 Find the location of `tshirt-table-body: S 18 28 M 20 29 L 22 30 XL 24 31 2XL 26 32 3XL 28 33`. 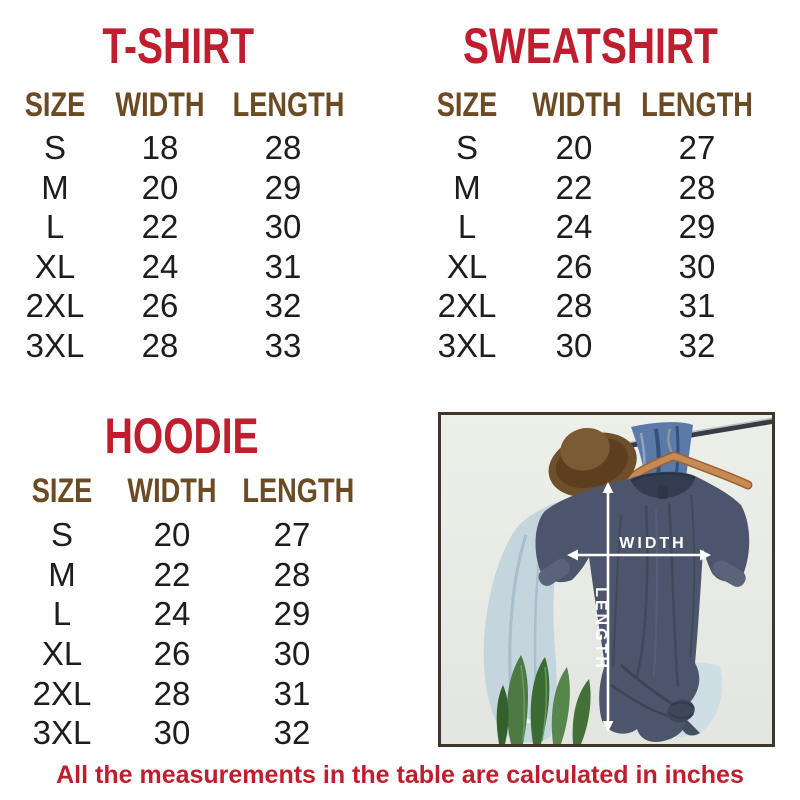

tshirt-table-body: S 18 28 M 20 29 L 22 30 XL 24 31 2XL 26 32 3XL 28 33 is located at coordinates (178, 246).